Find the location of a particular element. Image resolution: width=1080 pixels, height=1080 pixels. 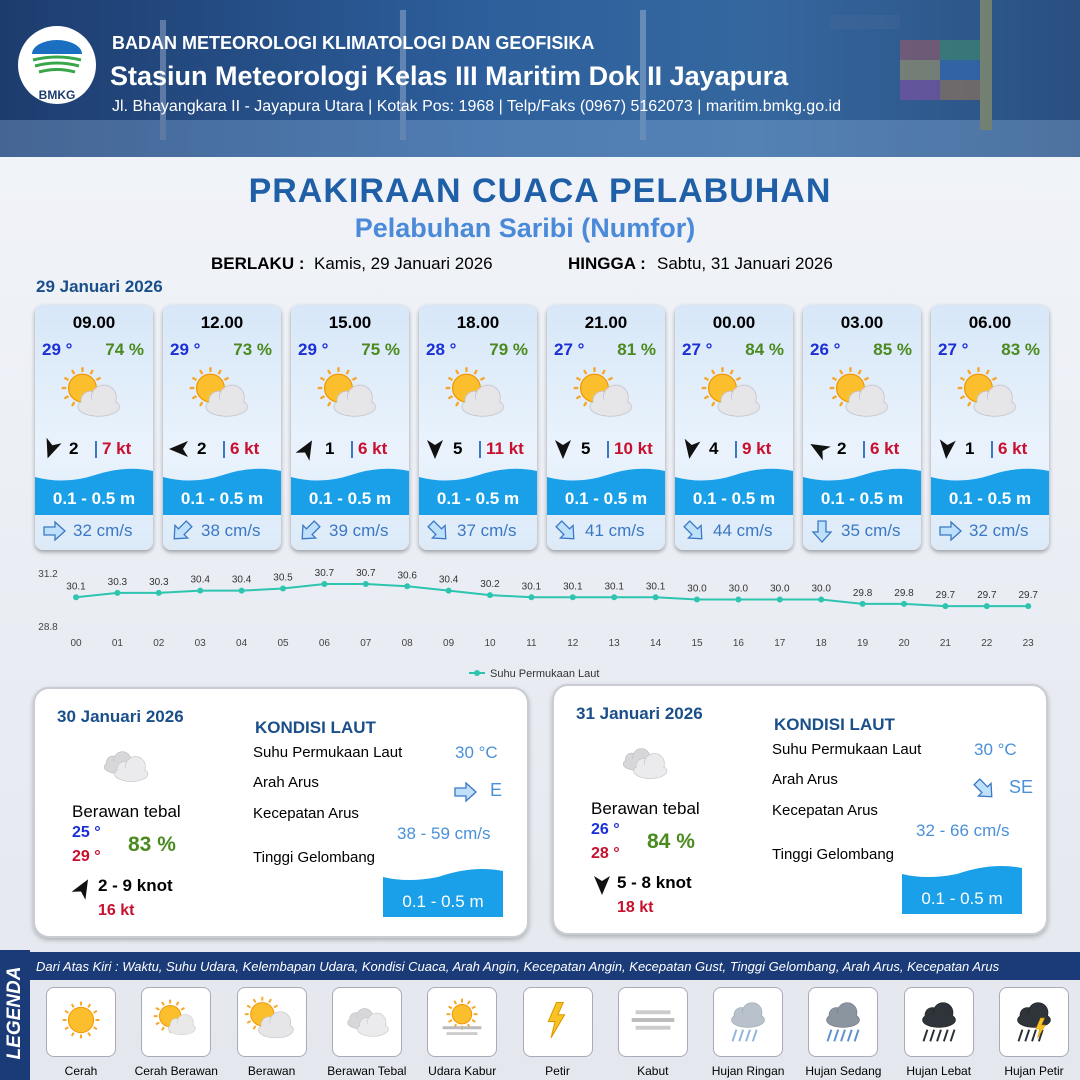

legend-label: Hujan Petir is located at coordinates (1034, 1071).